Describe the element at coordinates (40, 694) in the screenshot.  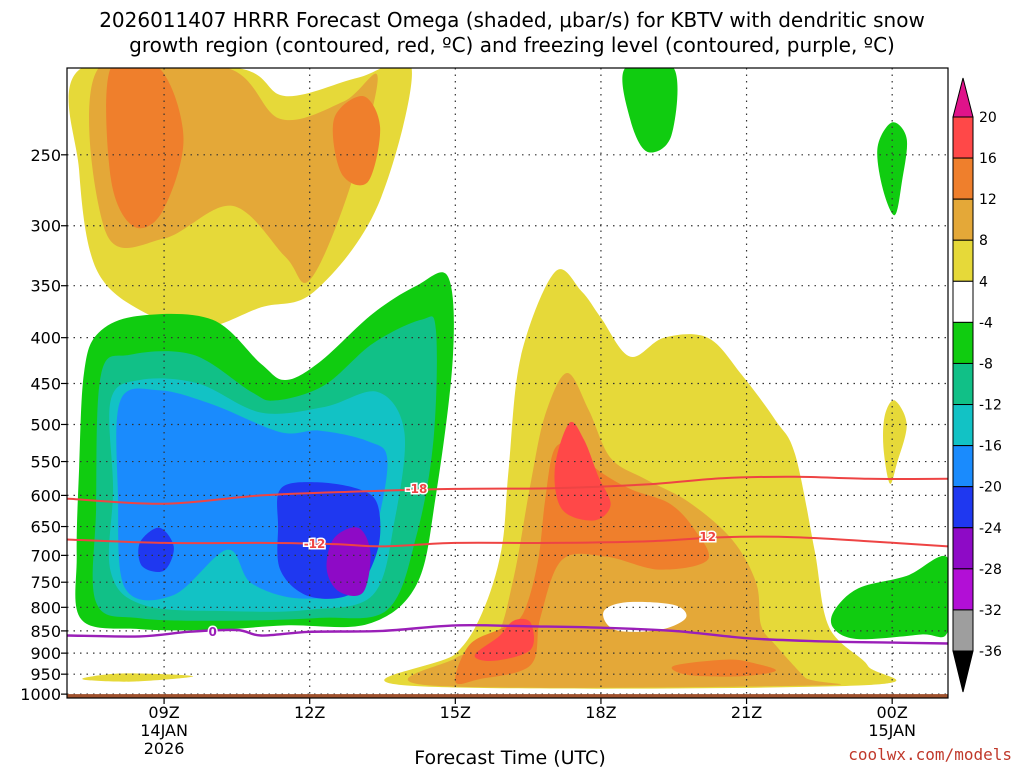
I see `y-tick-label: 1000` at that location.